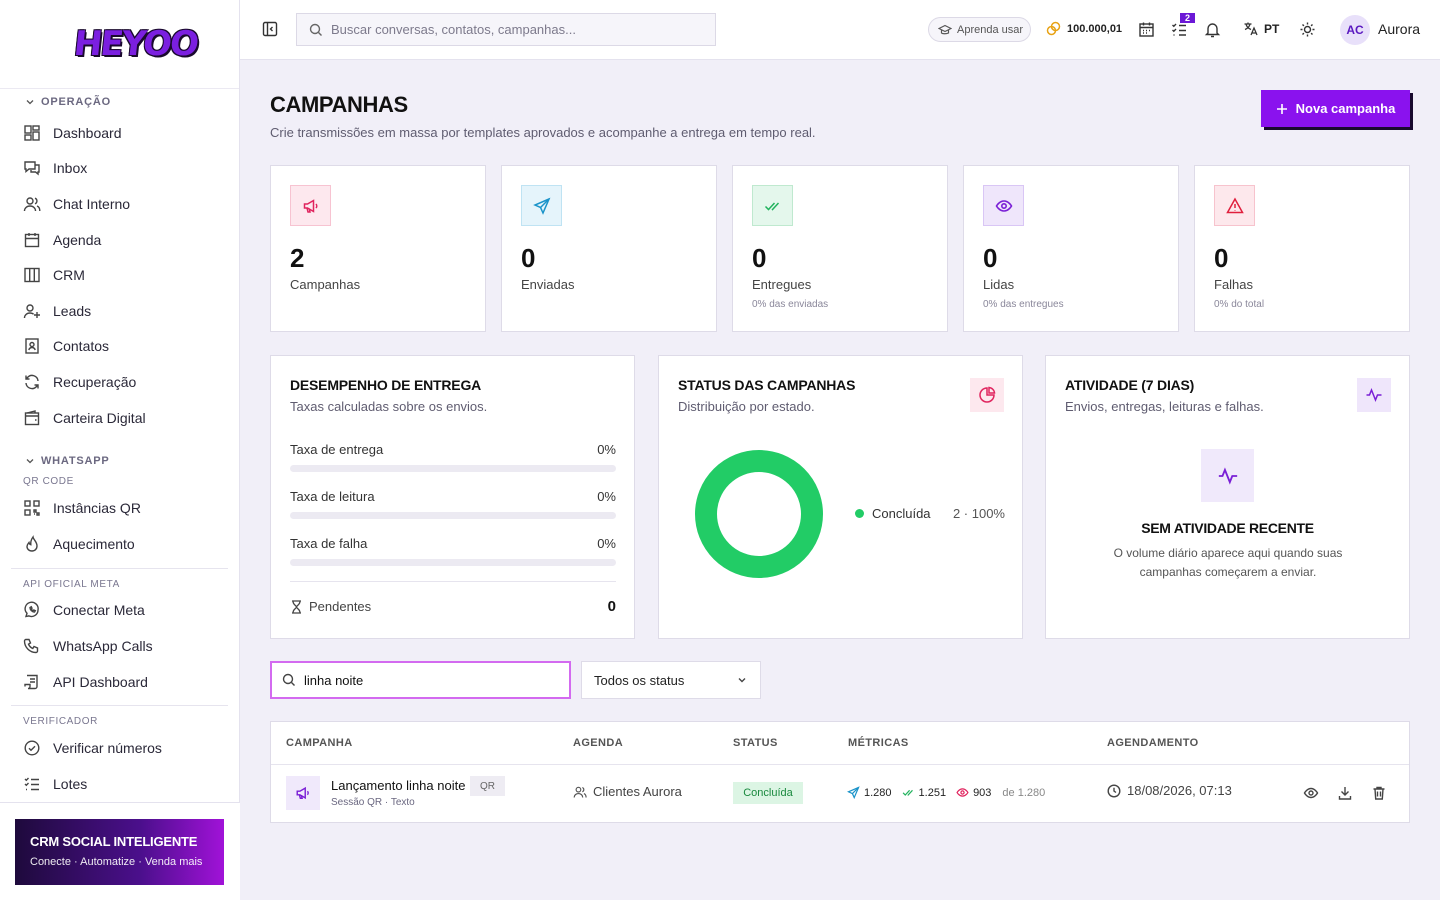 The width and height of the screenshot is (1440, 900). Describe the element at coordinates (1399, 29) in the screenshot. I see `username: Aurora` at that location.